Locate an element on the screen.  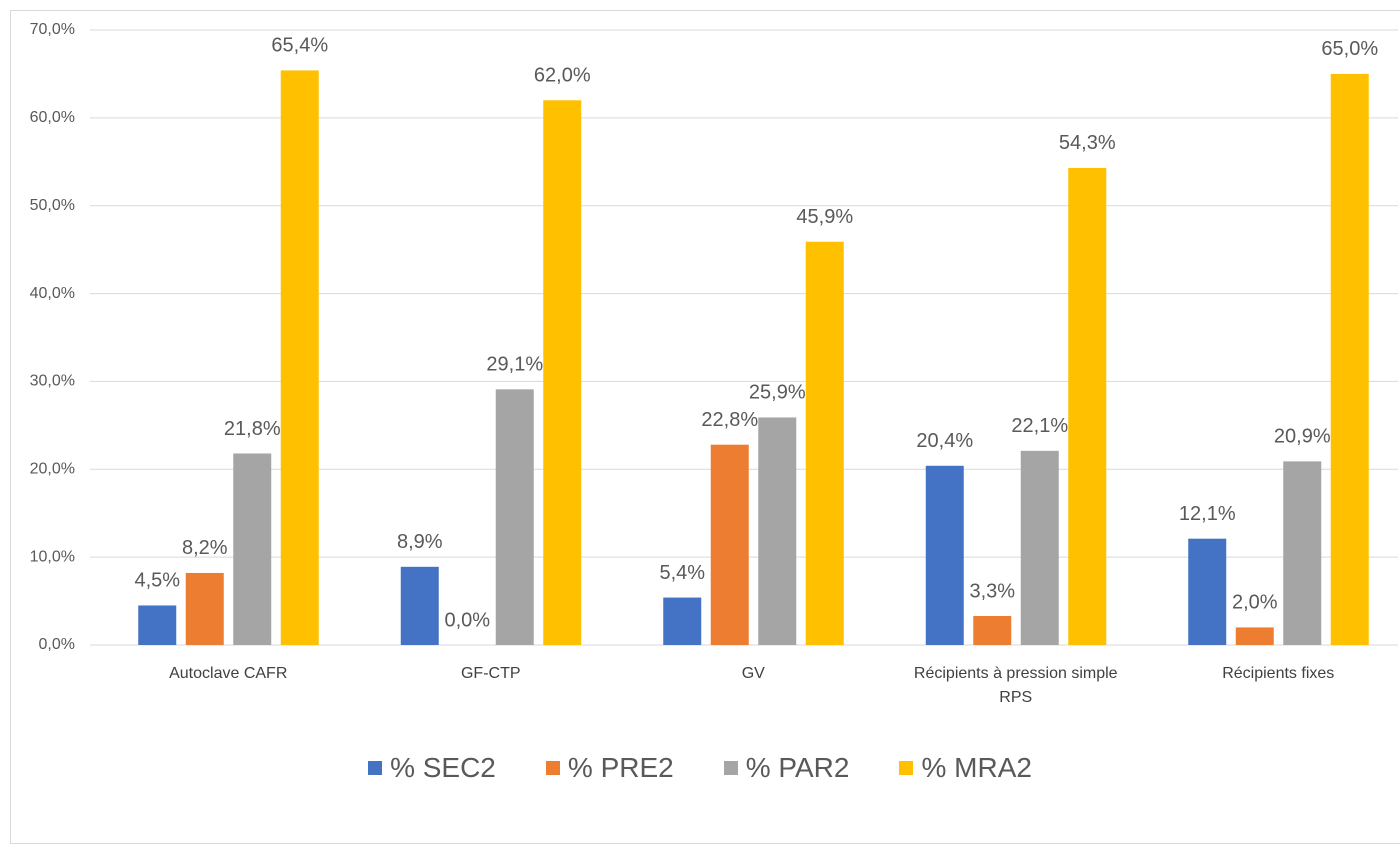
legend-item: % MRA2 is located at coordinates (965, 768).